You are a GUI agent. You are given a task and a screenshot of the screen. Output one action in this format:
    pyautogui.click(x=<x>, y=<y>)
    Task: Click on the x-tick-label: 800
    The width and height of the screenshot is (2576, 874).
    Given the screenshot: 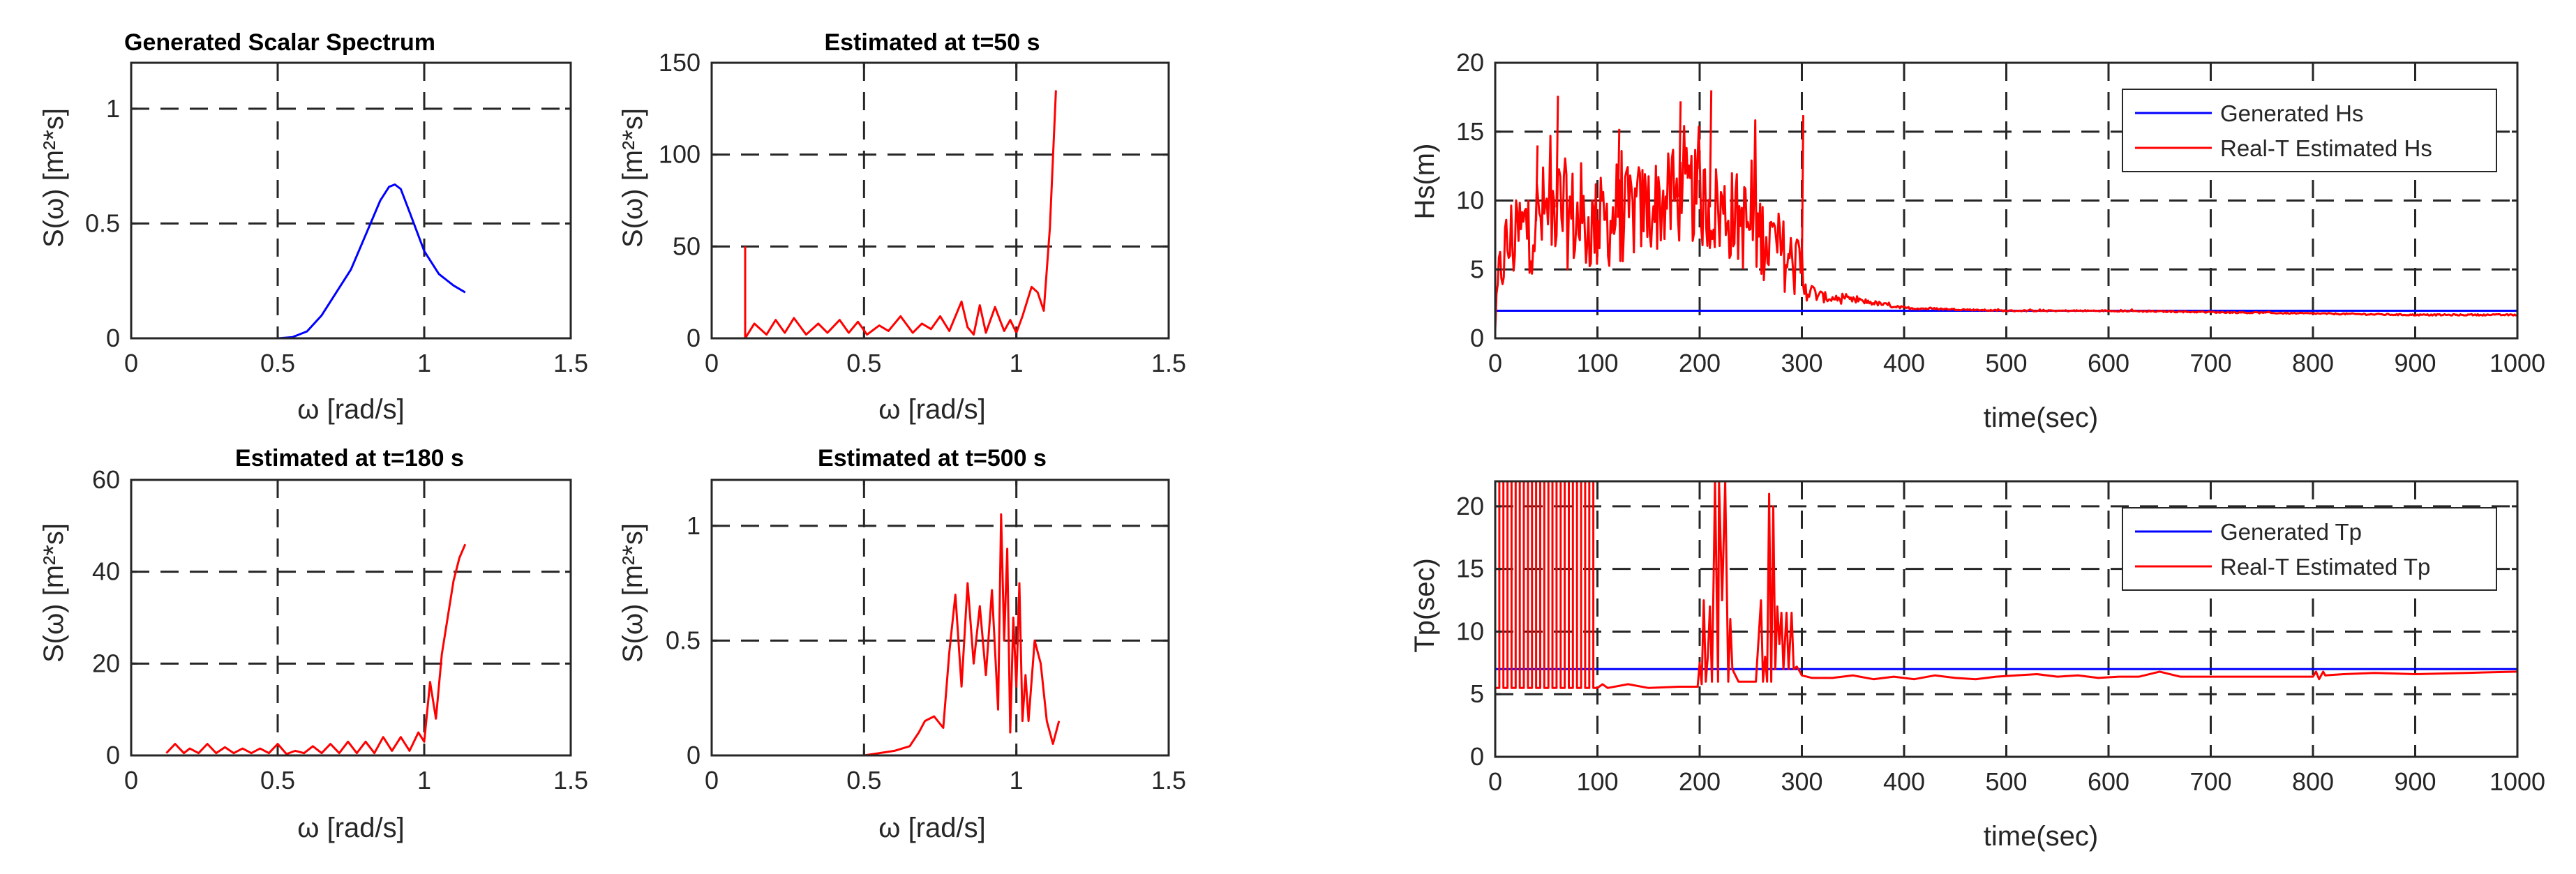 What is the action you would take?
    pyautogui.click(x=2313, y=782)
    